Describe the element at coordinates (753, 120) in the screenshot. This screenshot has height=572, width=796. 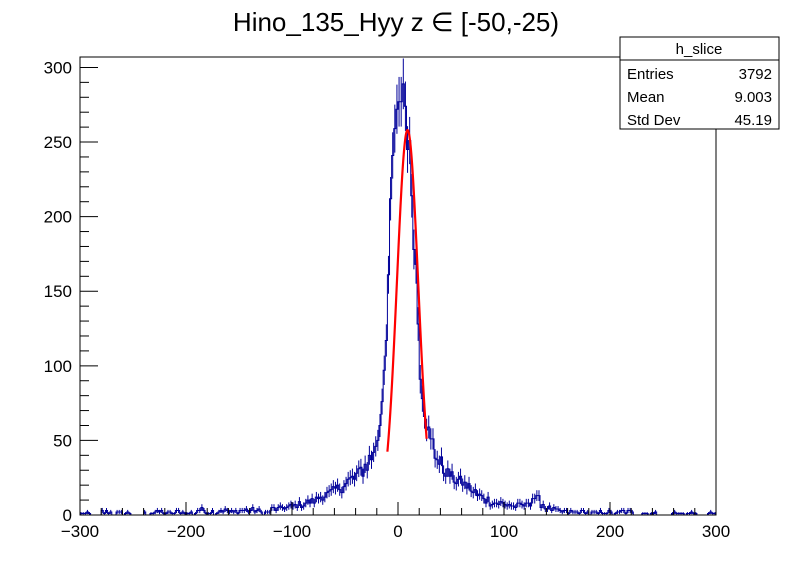
I see `stats-stddev-value: 45.19` at that location.